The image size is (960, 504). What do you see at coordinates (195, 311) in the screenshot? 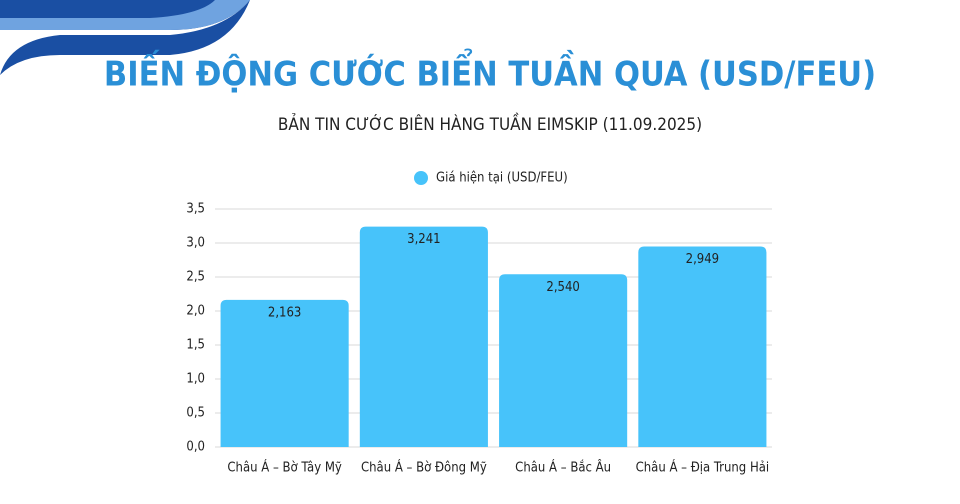
I see `y-tick-label: 2,0` at bounding box center [195, 311].